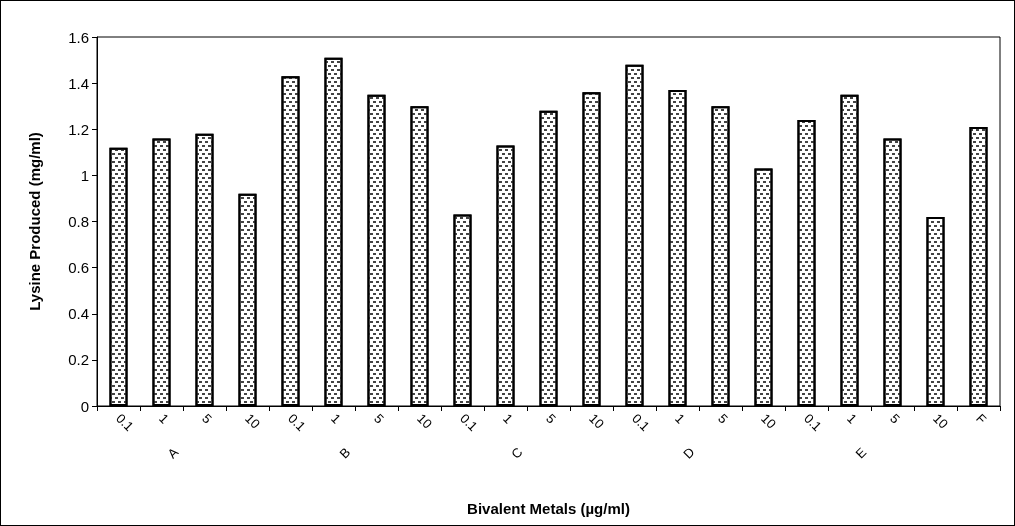  I want to click on text: B, so click(345, 453).